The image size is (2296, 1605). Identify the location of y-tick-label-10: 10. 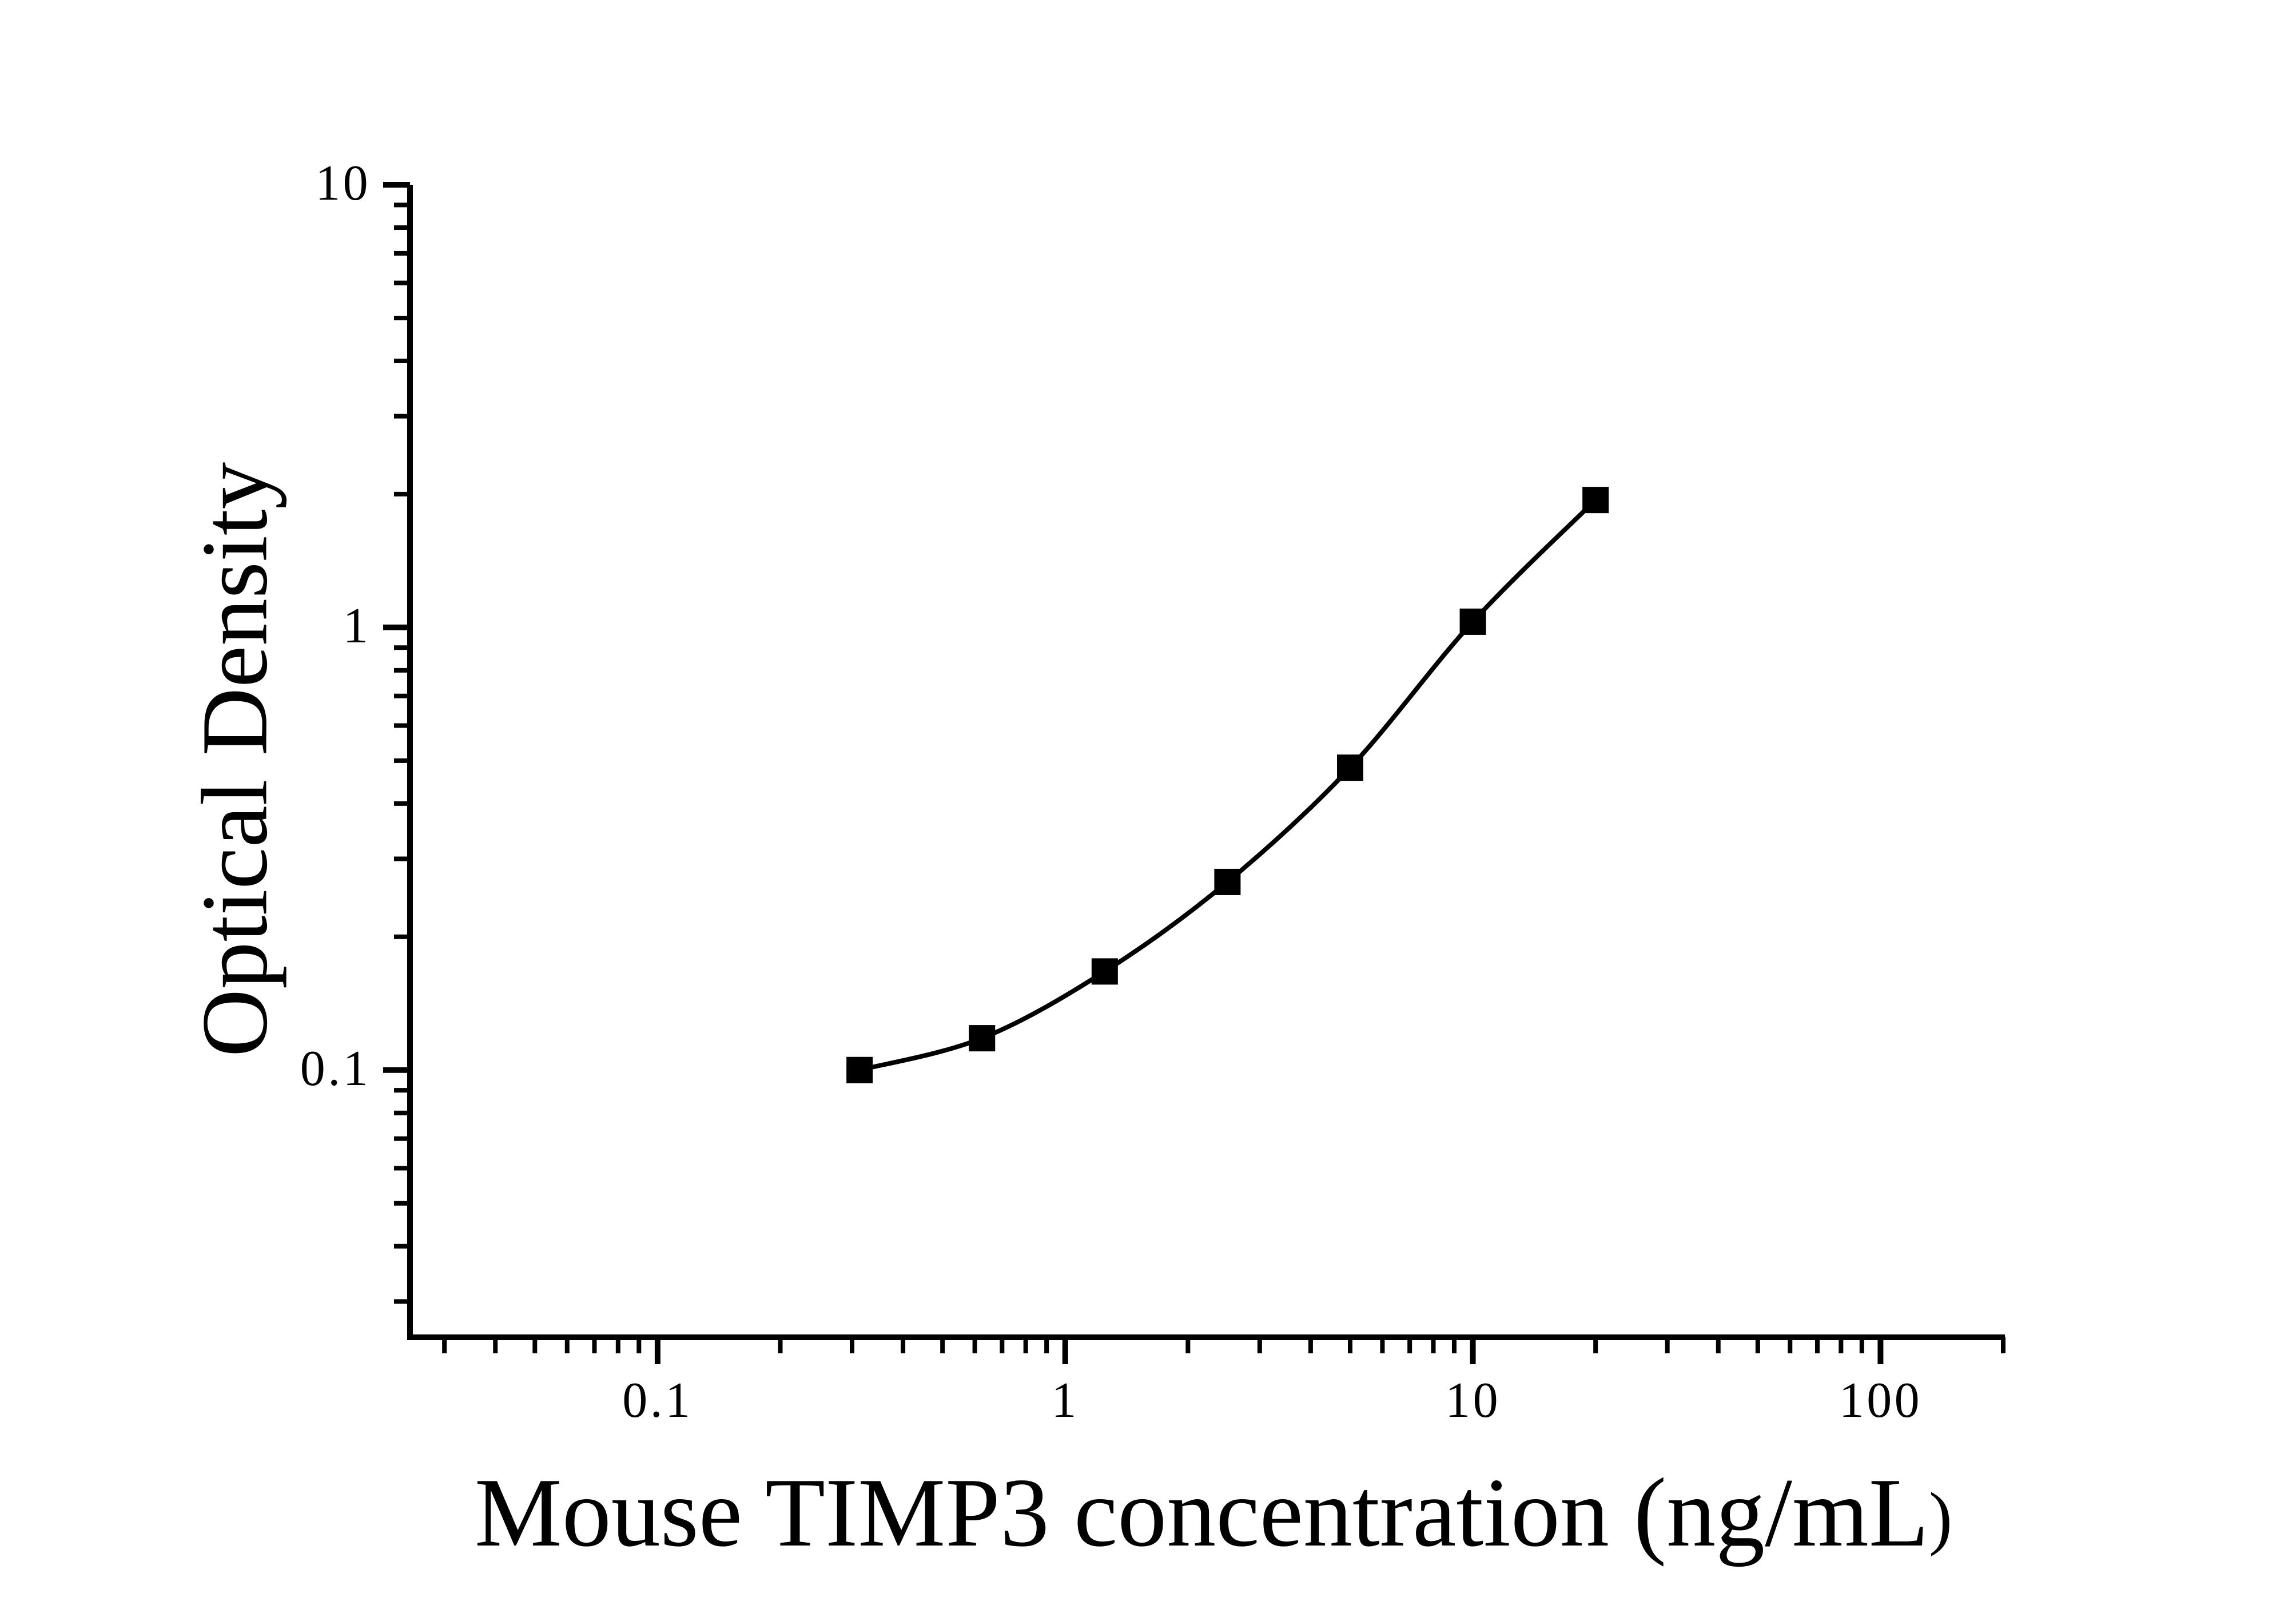
(343, 184).